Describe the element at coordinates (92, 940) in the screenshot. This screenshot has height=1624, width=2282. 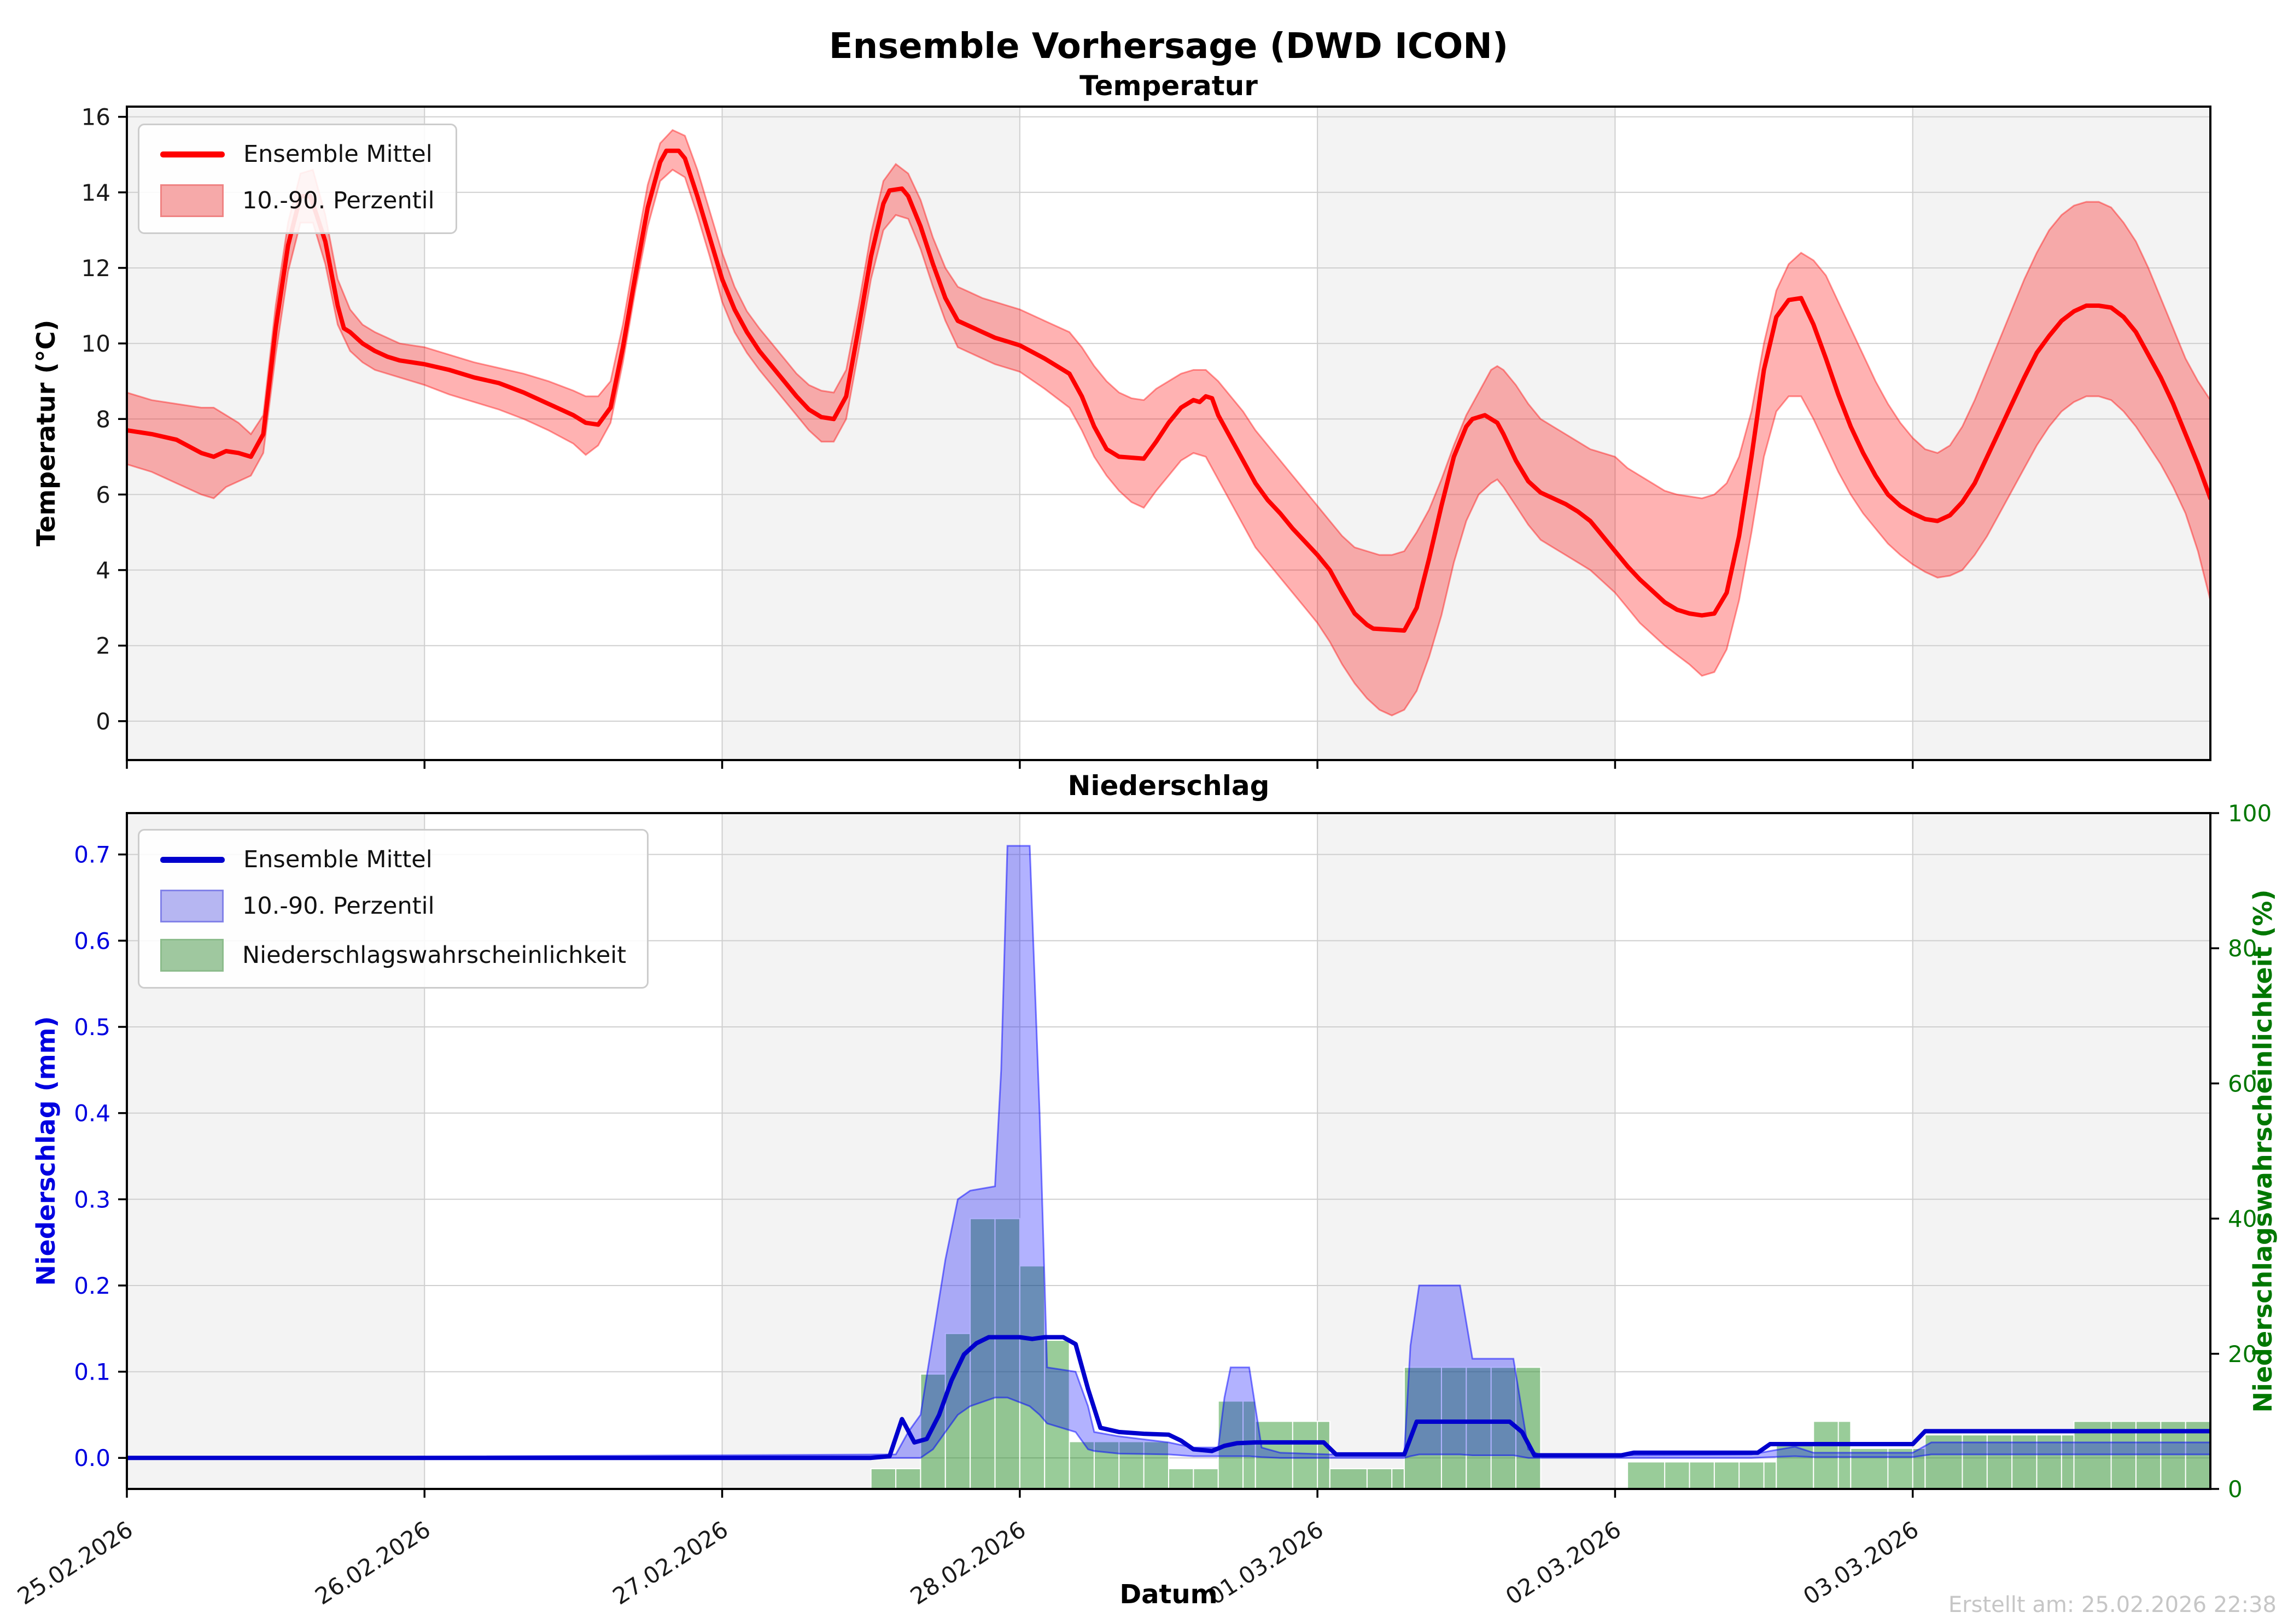
I see `y-tick-label: 0.6` at that location.